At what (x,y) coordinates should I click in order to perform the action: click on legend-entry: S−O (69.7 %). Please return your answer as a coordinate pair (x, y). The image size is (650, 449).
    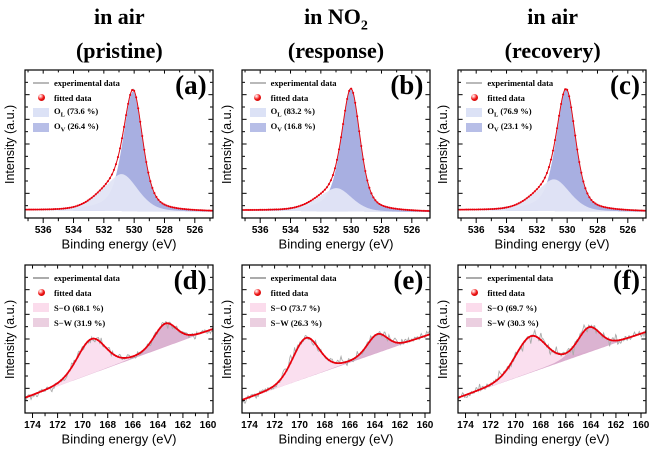
    Looking at the image, I should click on (509, 307).